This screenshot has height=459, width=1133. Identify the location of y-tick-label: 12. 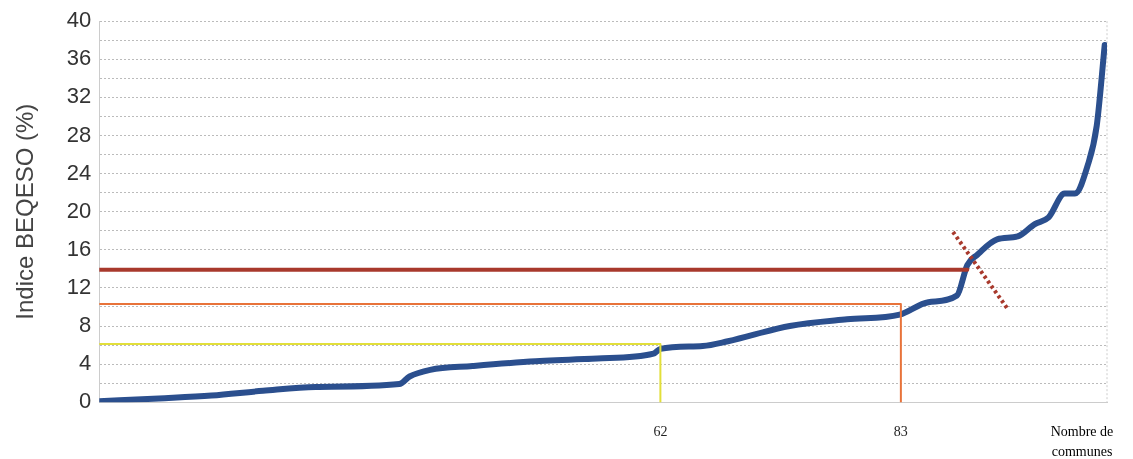
(79, 286).